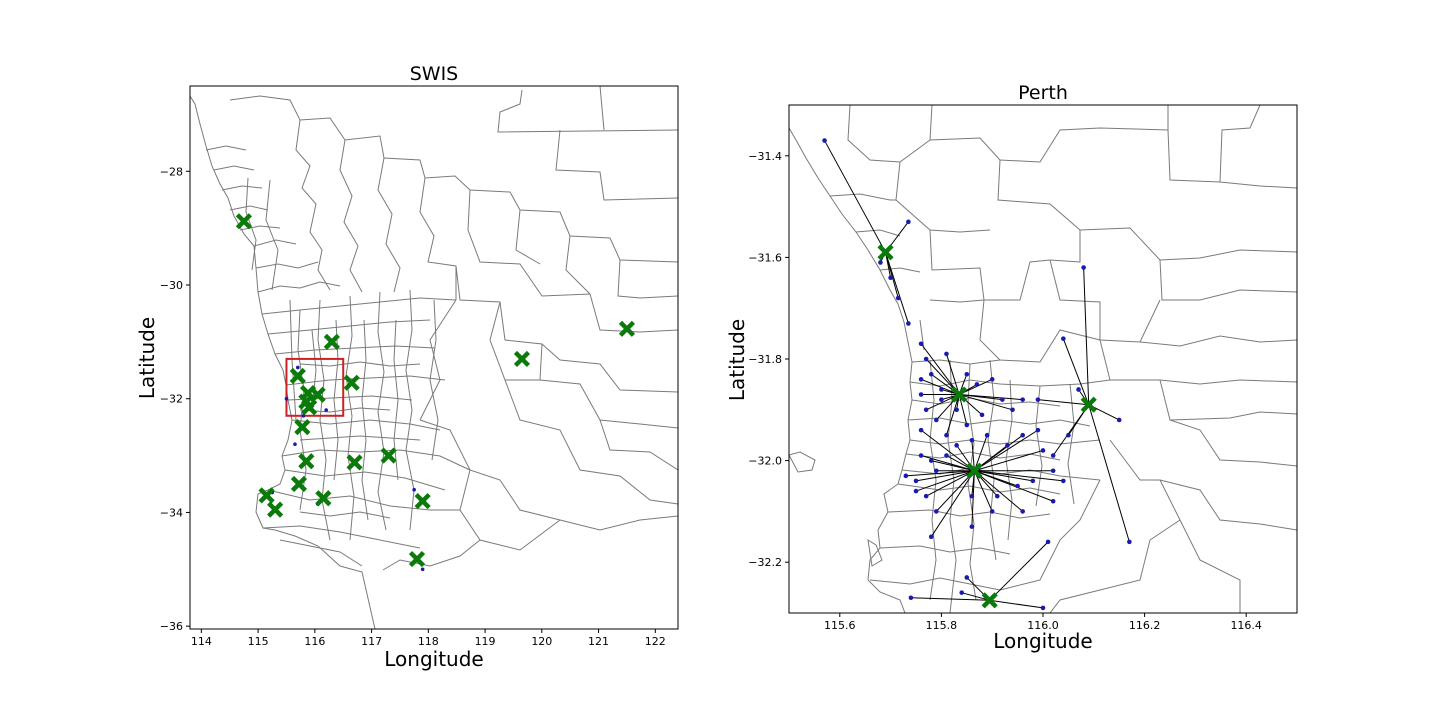 This screenshot has width=1440, height=720. I want to click on x-tick-label: 115.6, so click(840, 625).